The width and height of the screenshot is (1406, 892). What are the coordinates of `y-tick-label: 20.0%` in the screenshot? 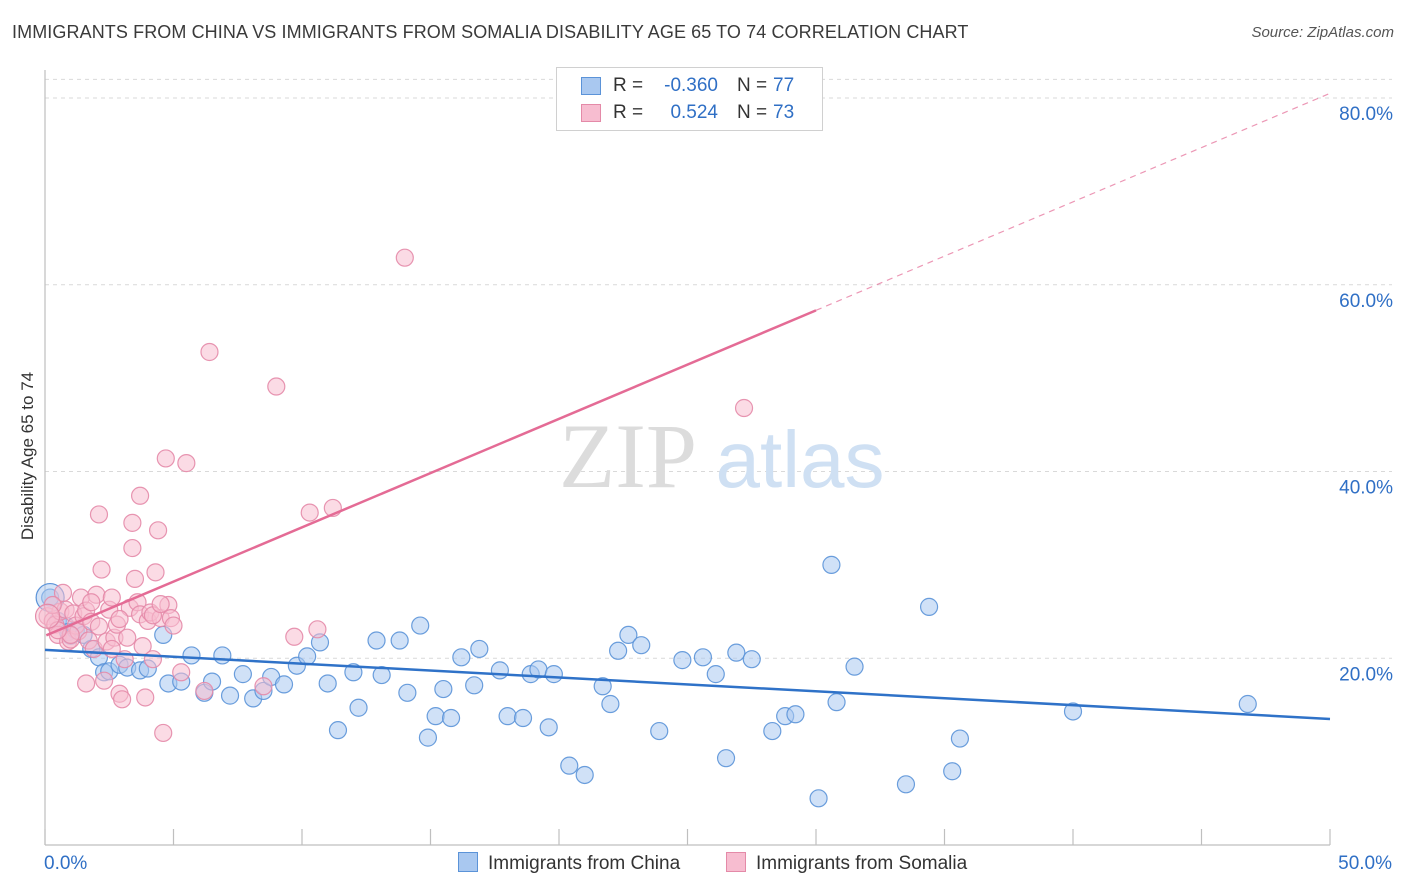 It's located at (1366, 674).